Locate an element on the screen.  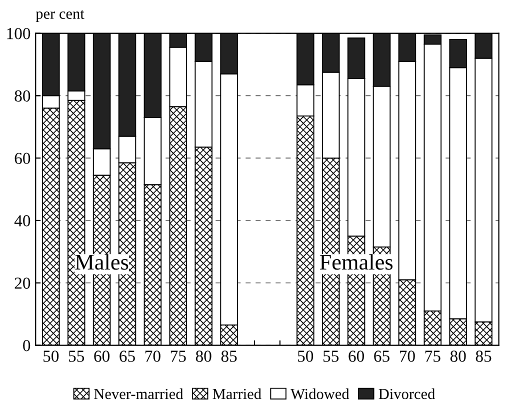
legend-label: Married is located at coordinates (237, 394).